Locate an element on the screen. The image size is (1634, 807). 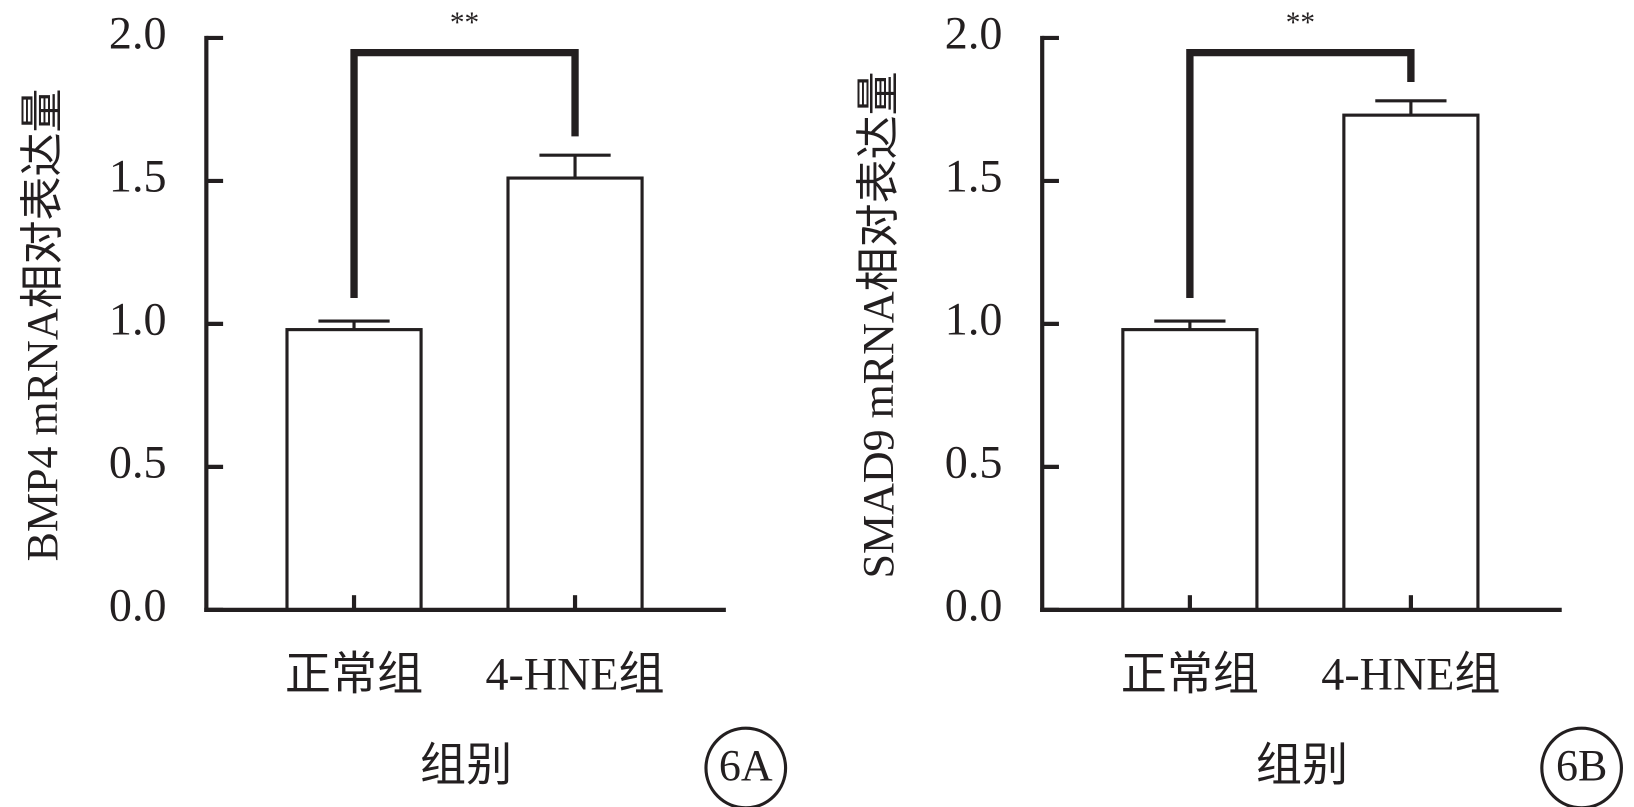
y-axis-label: BMP4 mRNA相对表达量 is located at coordinates (42, 324).